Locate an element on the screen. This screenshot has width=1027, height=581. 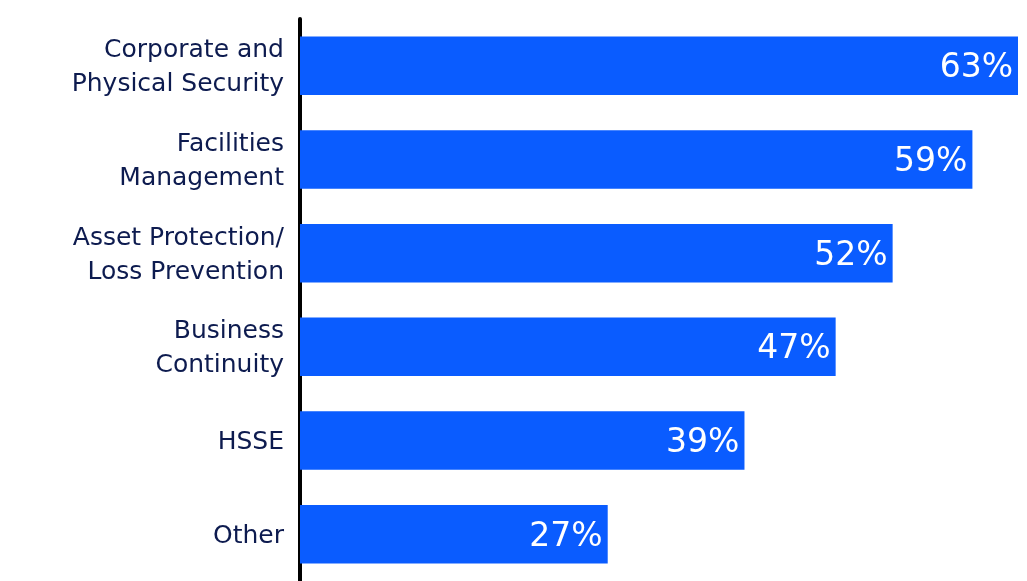
y-tick-label: Other is located at coordinates (249, 534).